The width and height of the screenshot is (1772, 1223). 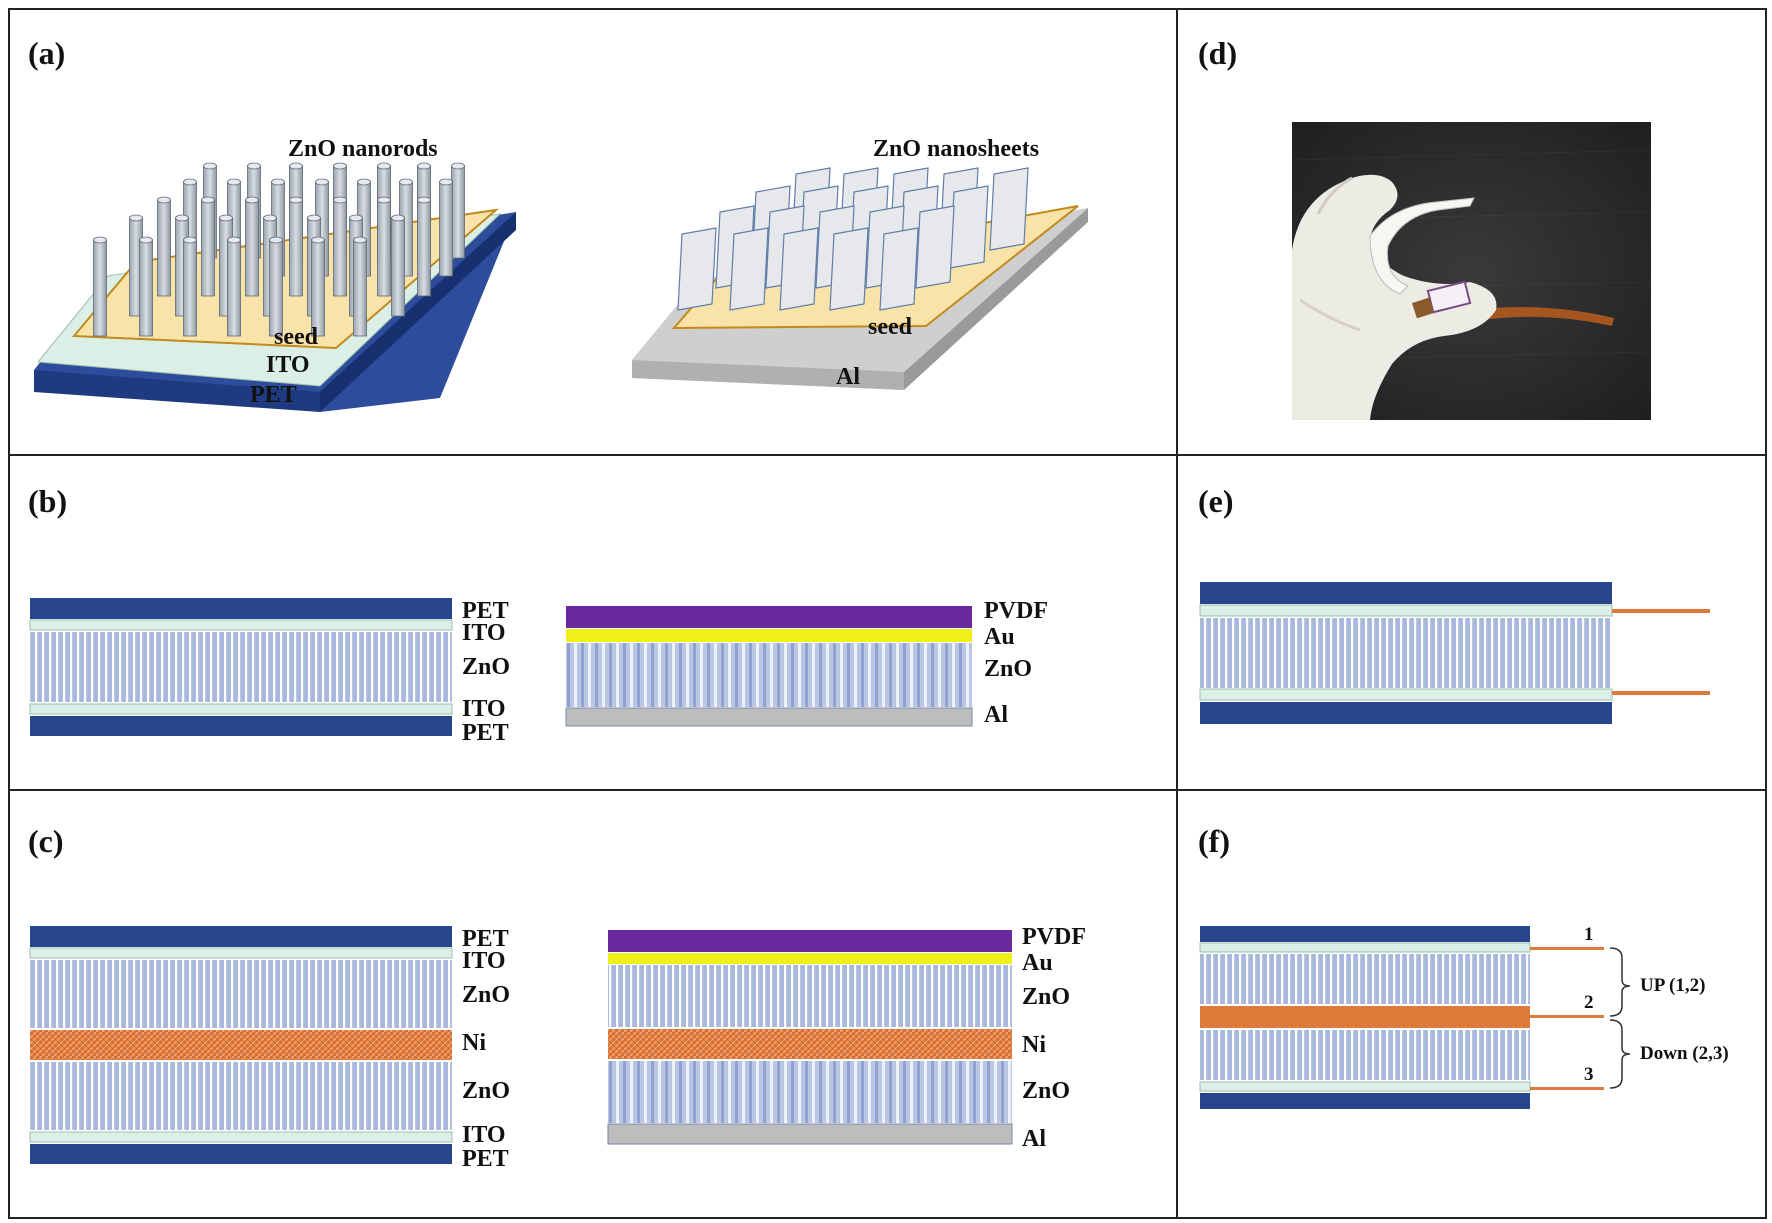 What do you see at coordinates (47, 501) in the screenshot?
I see `panel-b-letter: (b)` at bounding box center [47, 501].